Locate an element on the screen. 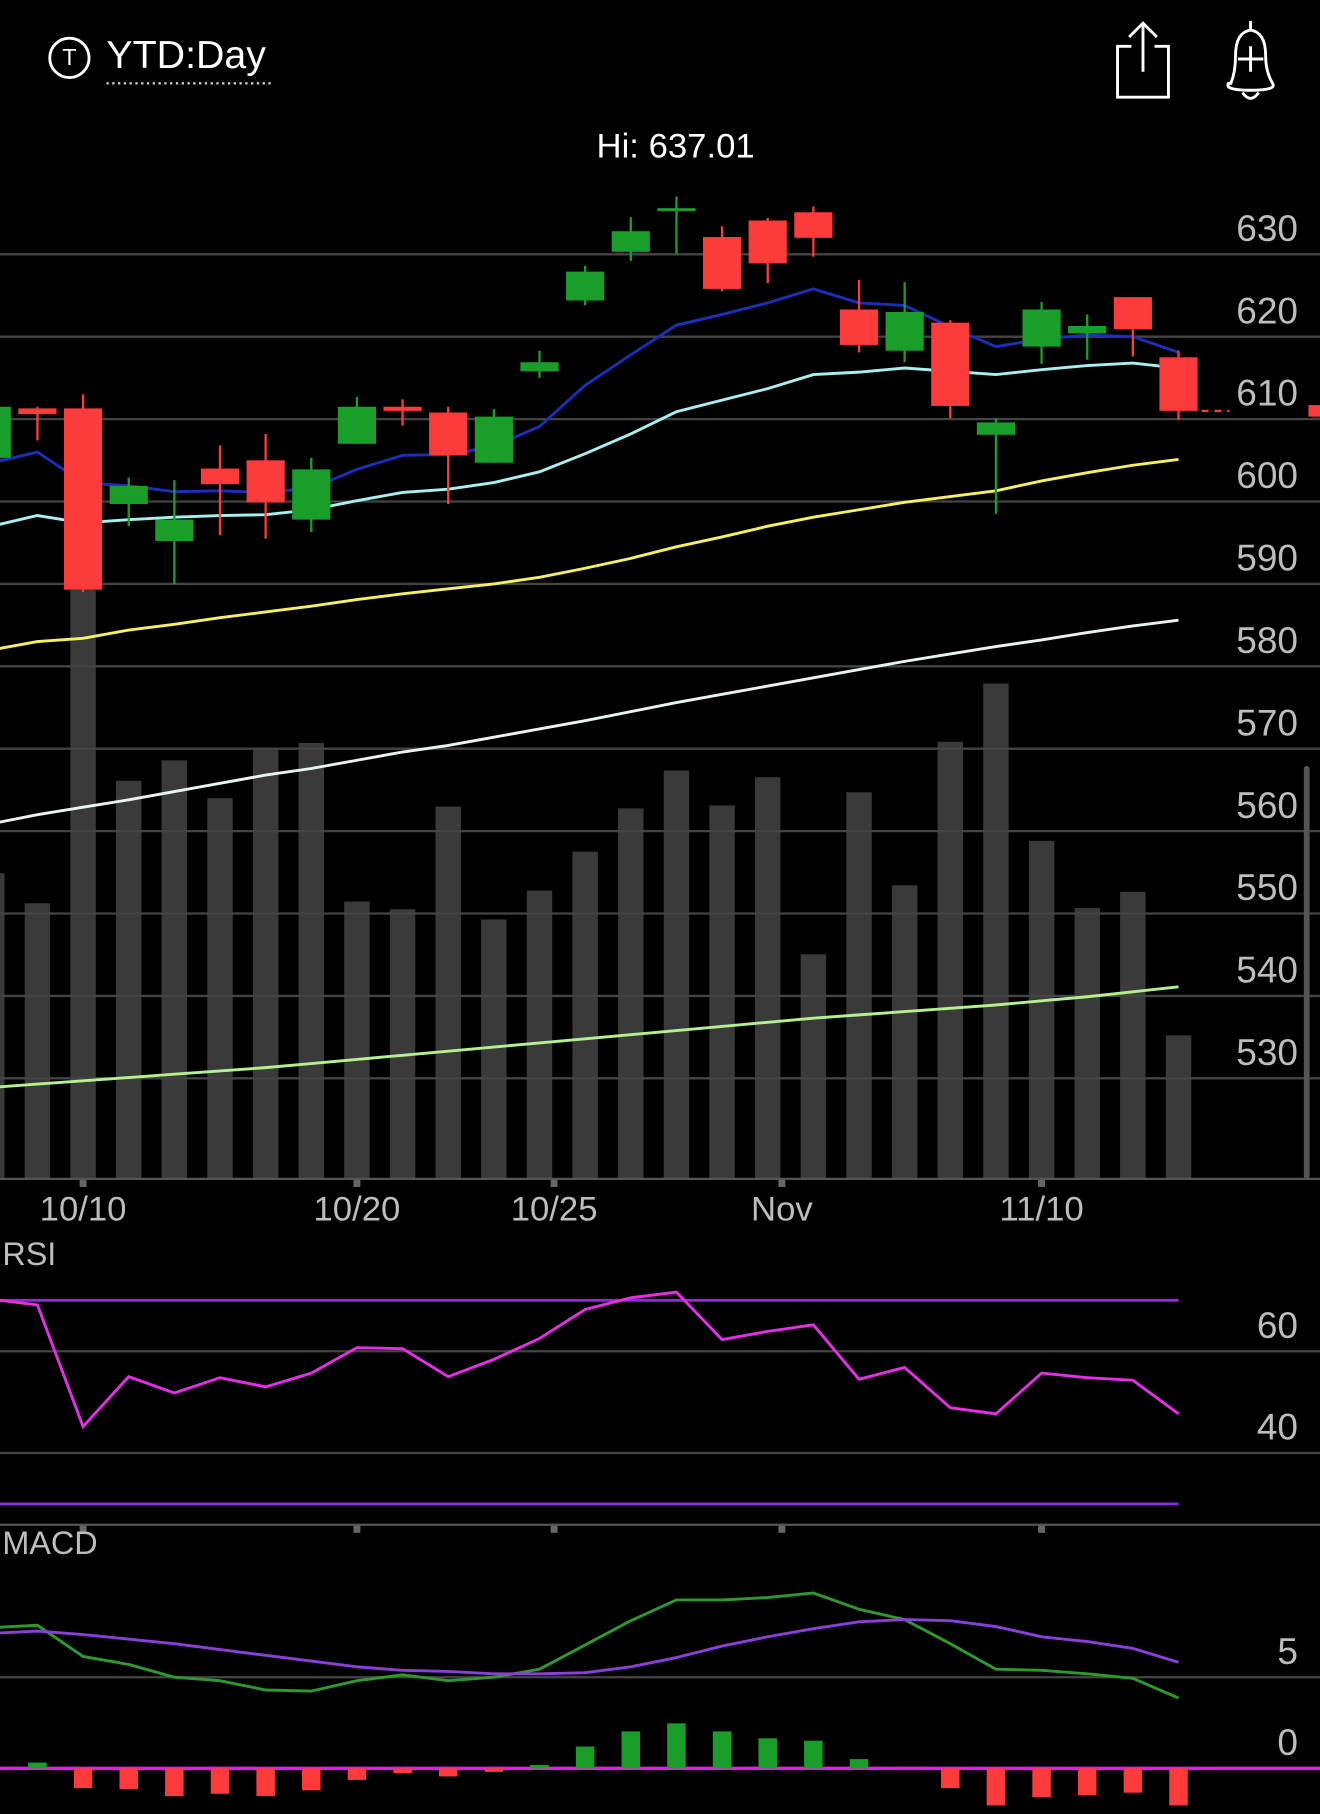 The width and height of the screenshot is (1320, 1814). range-icon-letter: T is located at coordinates (69, 57).